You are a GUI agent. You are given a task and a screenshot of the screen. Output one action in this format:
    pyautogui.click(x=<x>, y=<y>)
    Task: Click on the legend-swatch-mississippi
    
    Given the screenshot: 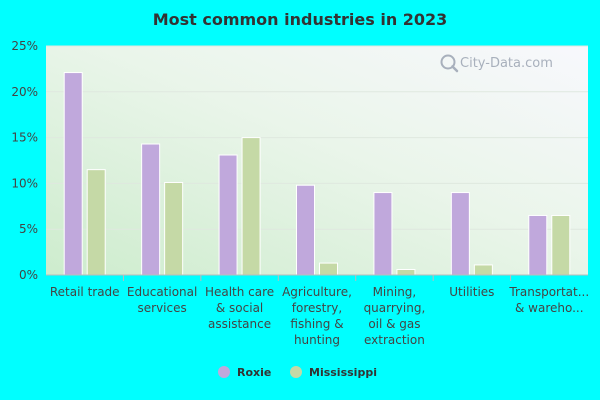 What is the action you would take?
    pyautogui.click(x=296, y=372)
    